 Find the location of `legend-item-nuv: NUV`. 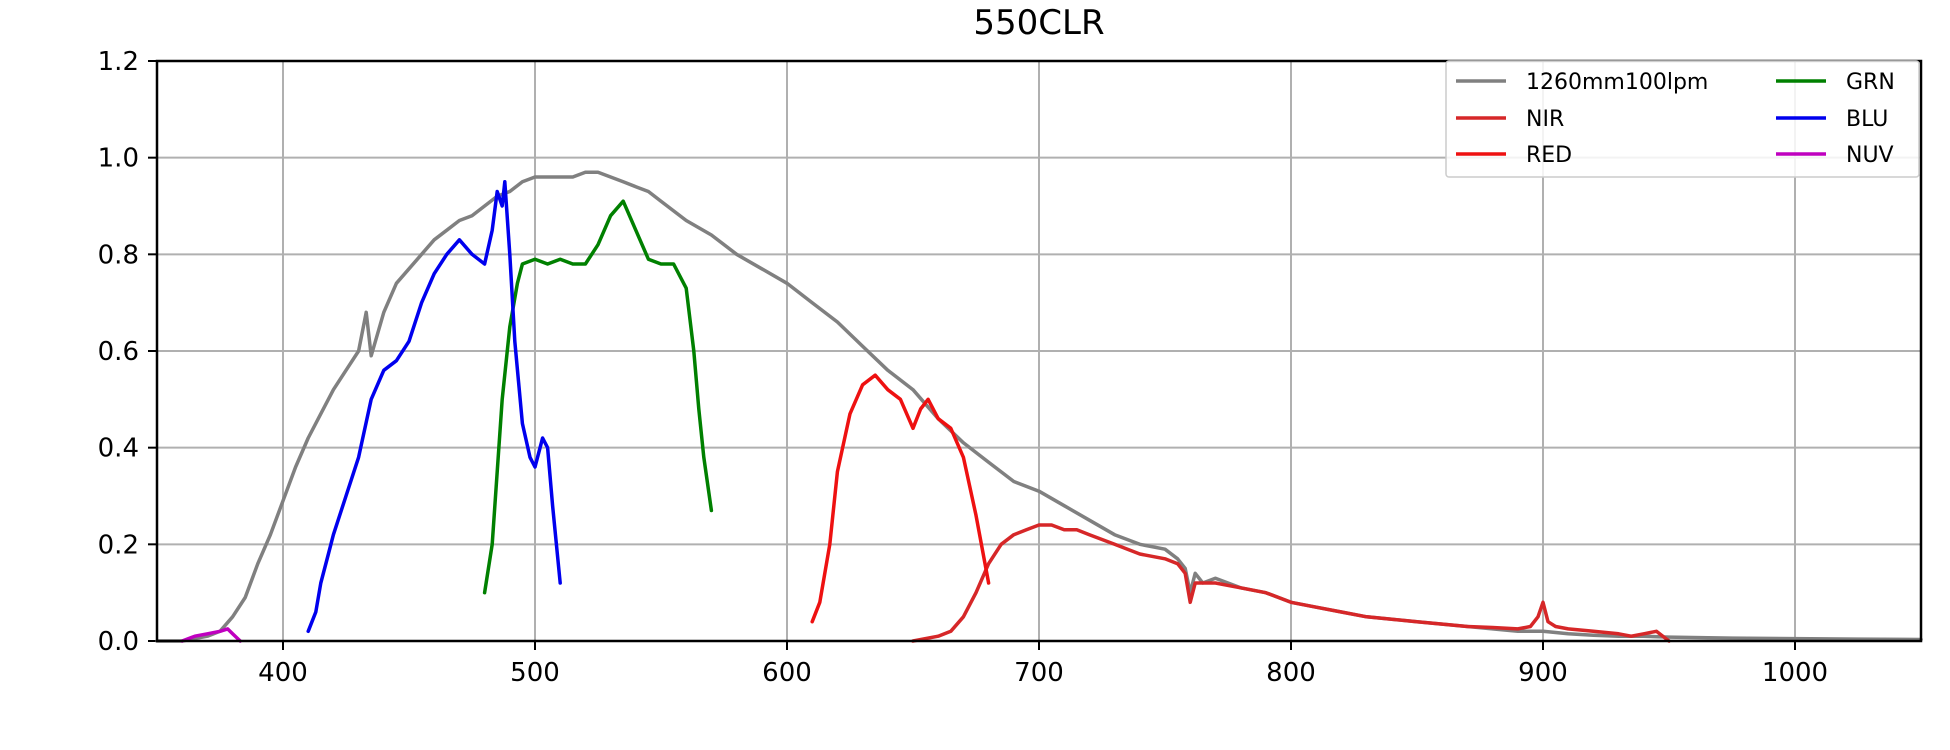

legend-item-nuv: NUV is located at coordinates (1835, 155).